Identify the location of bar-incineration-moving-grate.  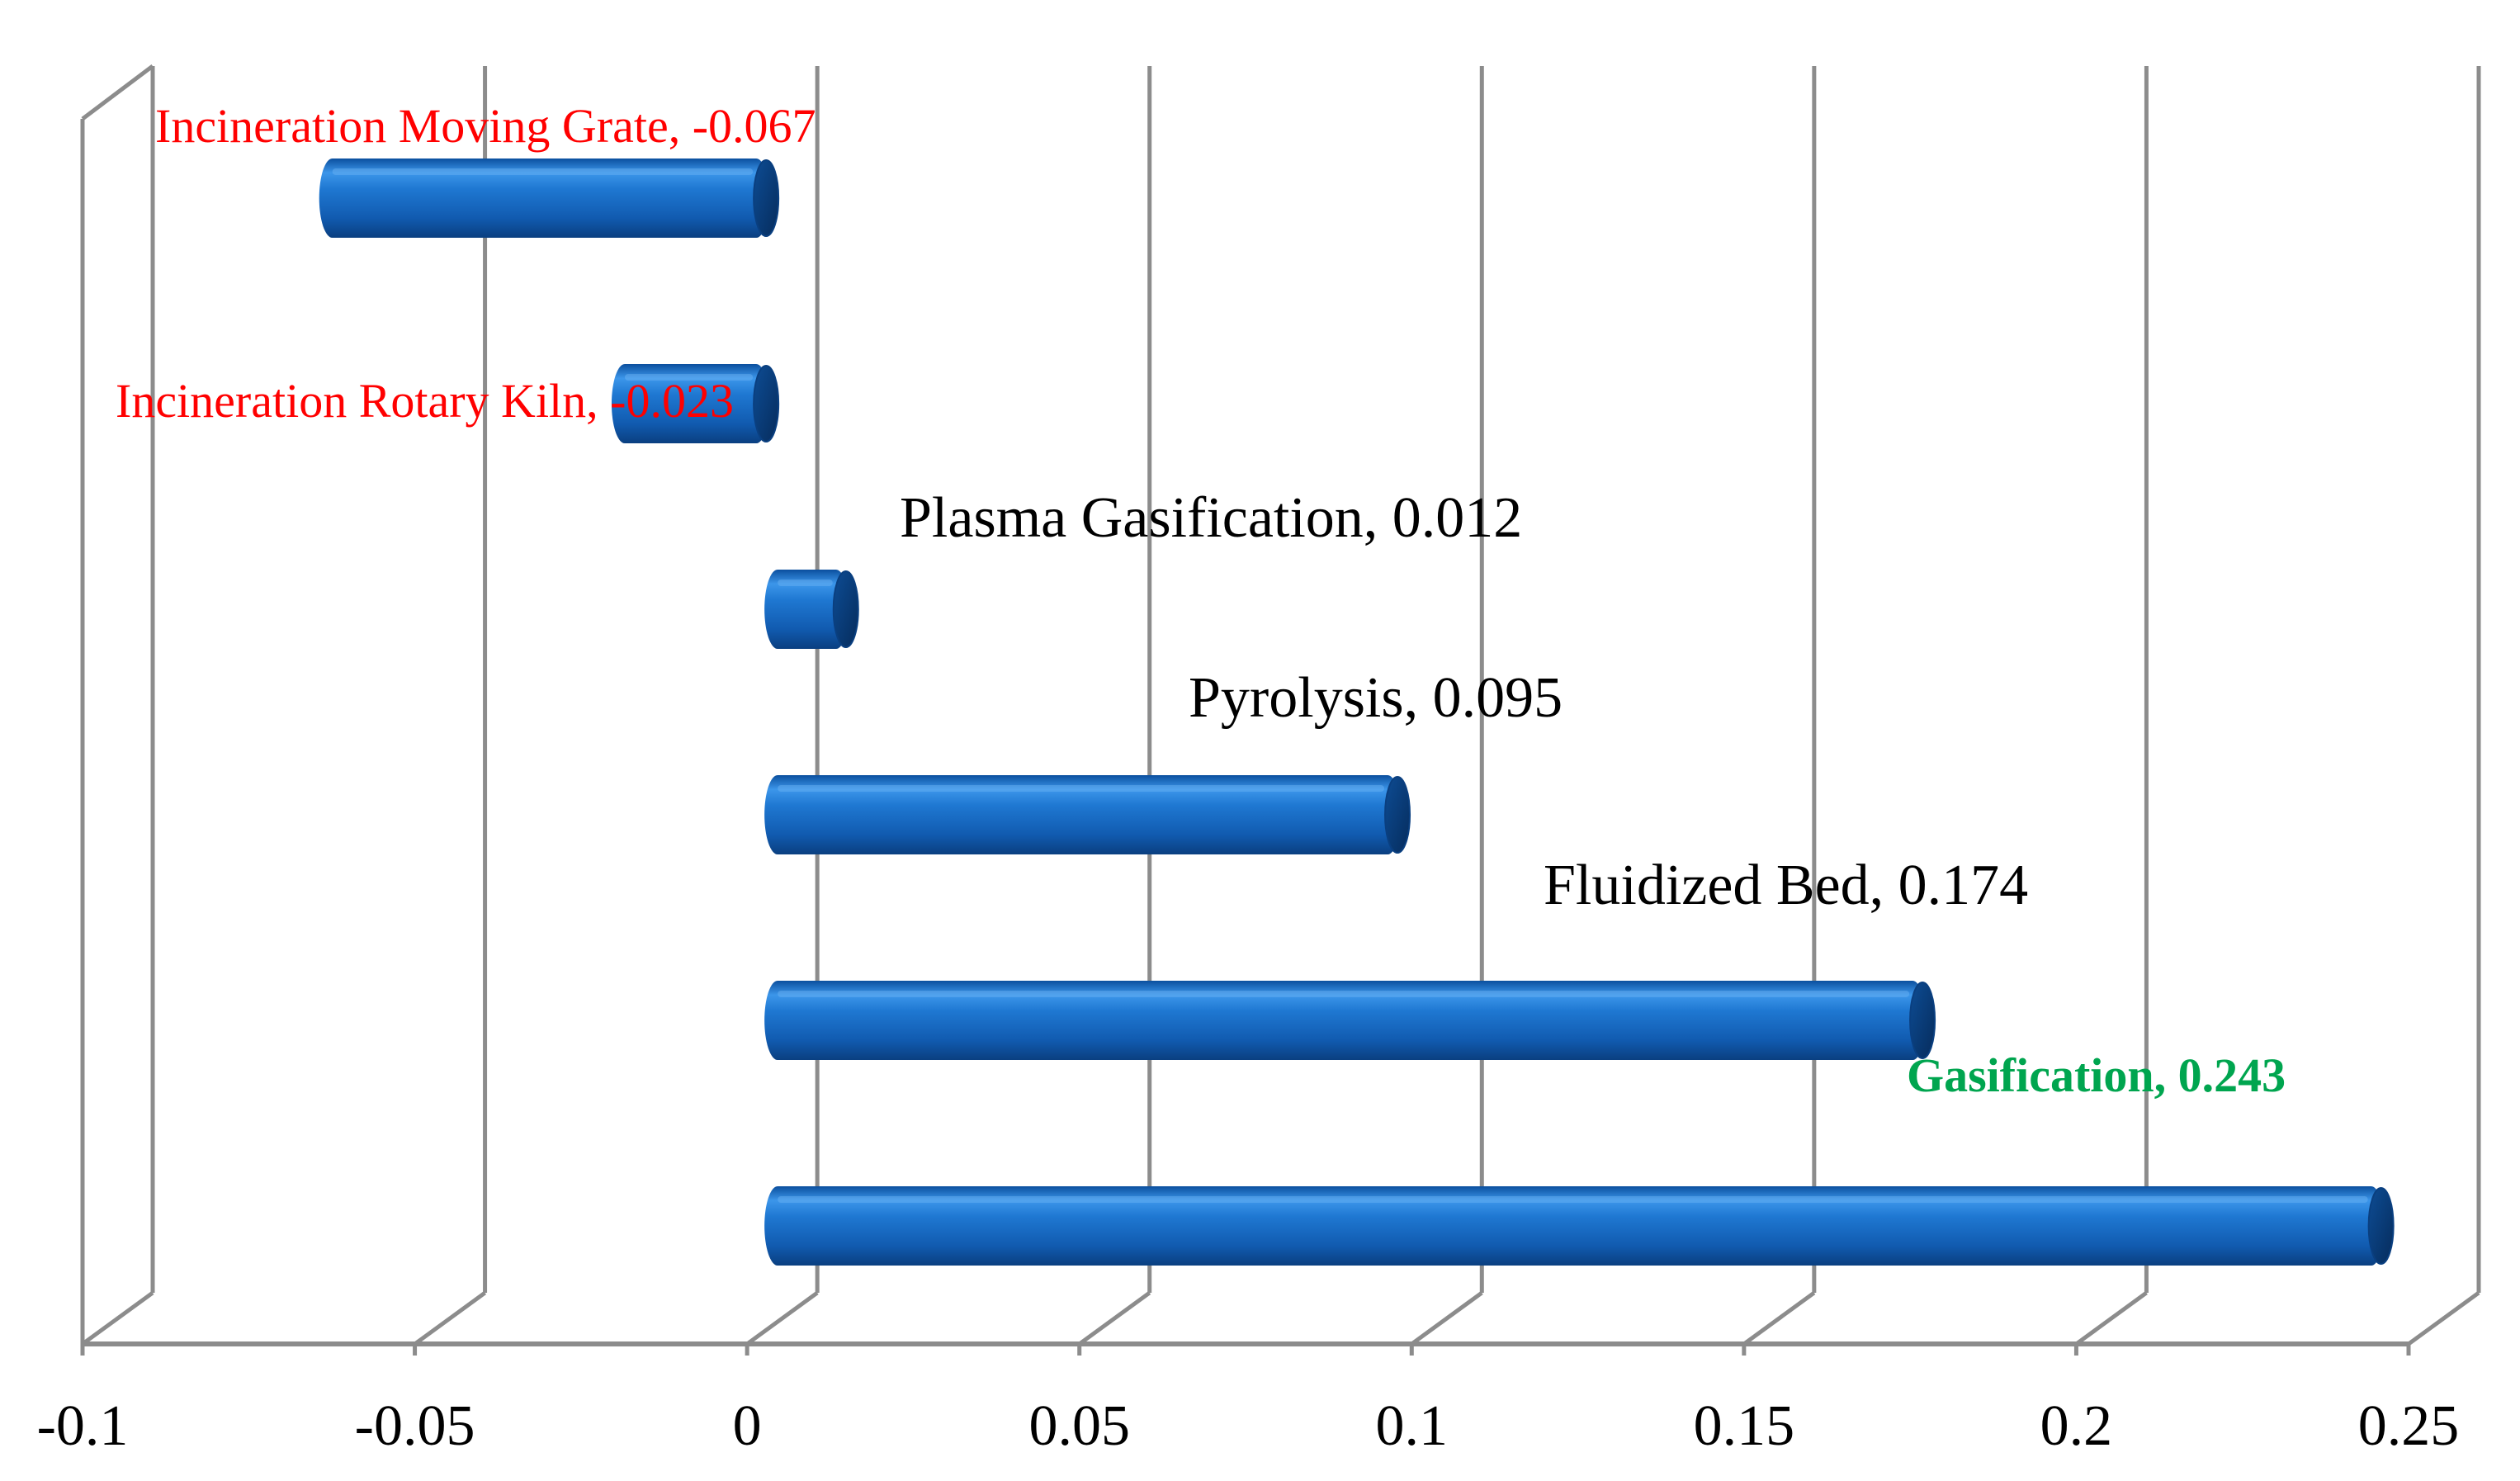
(549, 198).